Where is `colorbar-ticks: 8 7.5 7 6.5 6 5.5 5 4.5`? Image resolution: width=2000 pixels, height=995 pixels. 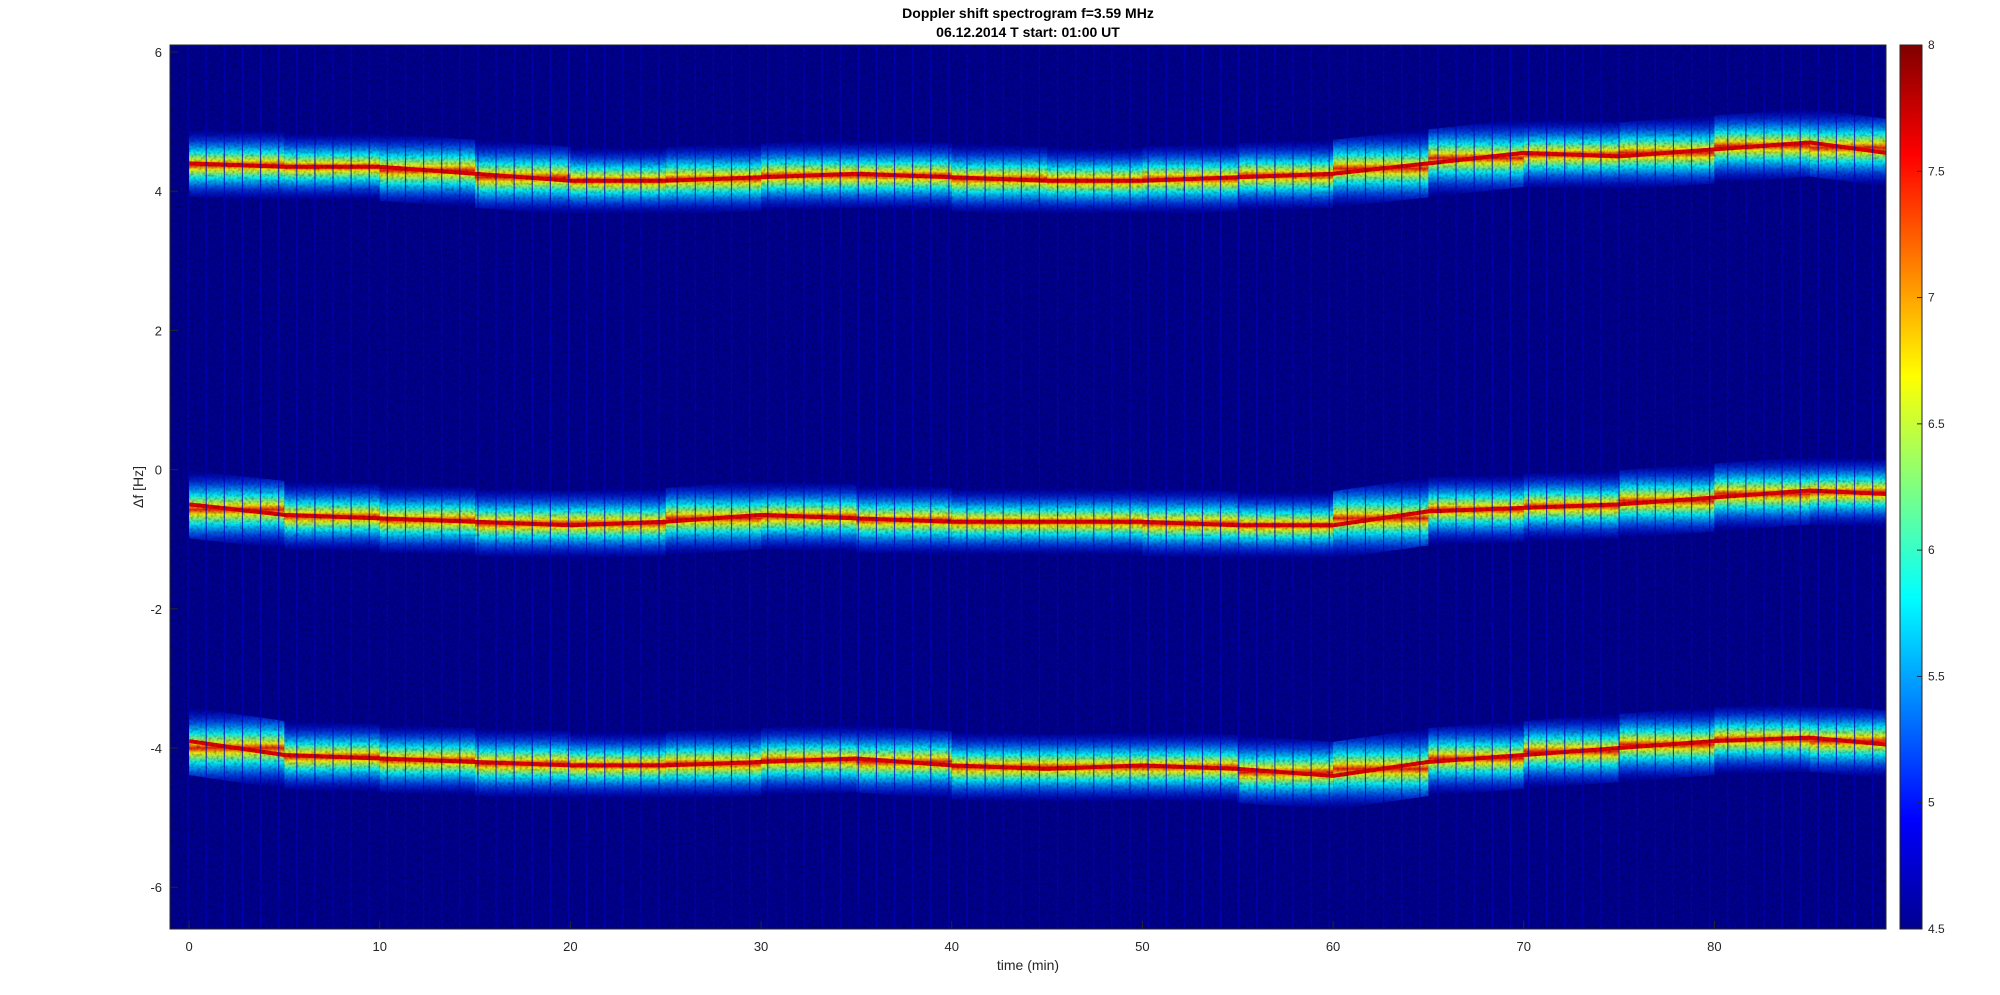 colorbar-ticks: 8 7.5 7 6.5 6 5.5 5 4.5 is located at coordinates (1931, 487).